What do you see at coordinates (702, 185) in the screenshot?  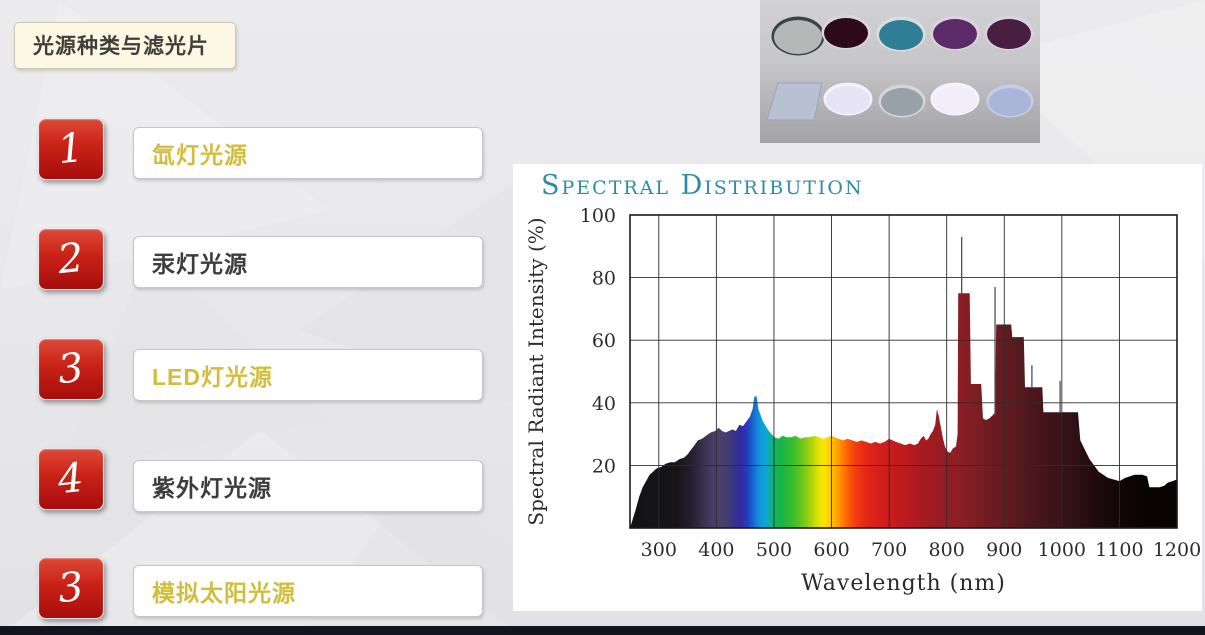 I see `chart-title: Spectral Distribution` at bounding box center [702, 185].